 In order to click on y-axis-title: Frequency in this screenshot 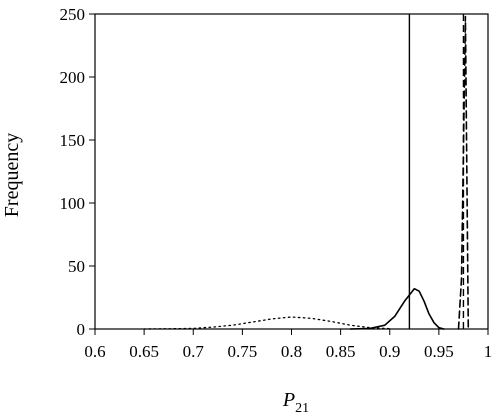, I will do `click(12, 175)`.